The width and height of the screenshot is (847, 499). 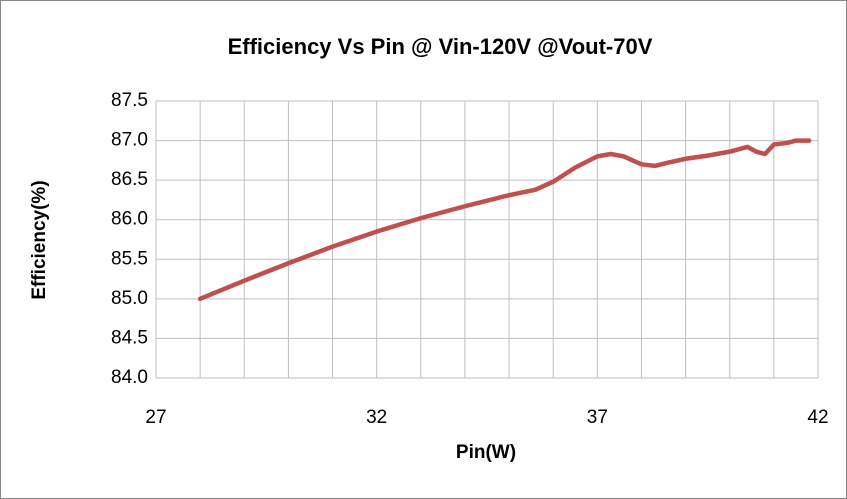 What do you see at coordinates (129, 337) in the screenshot?
I see `y-tick-label: 84.5` at bounding box center [129, 337].